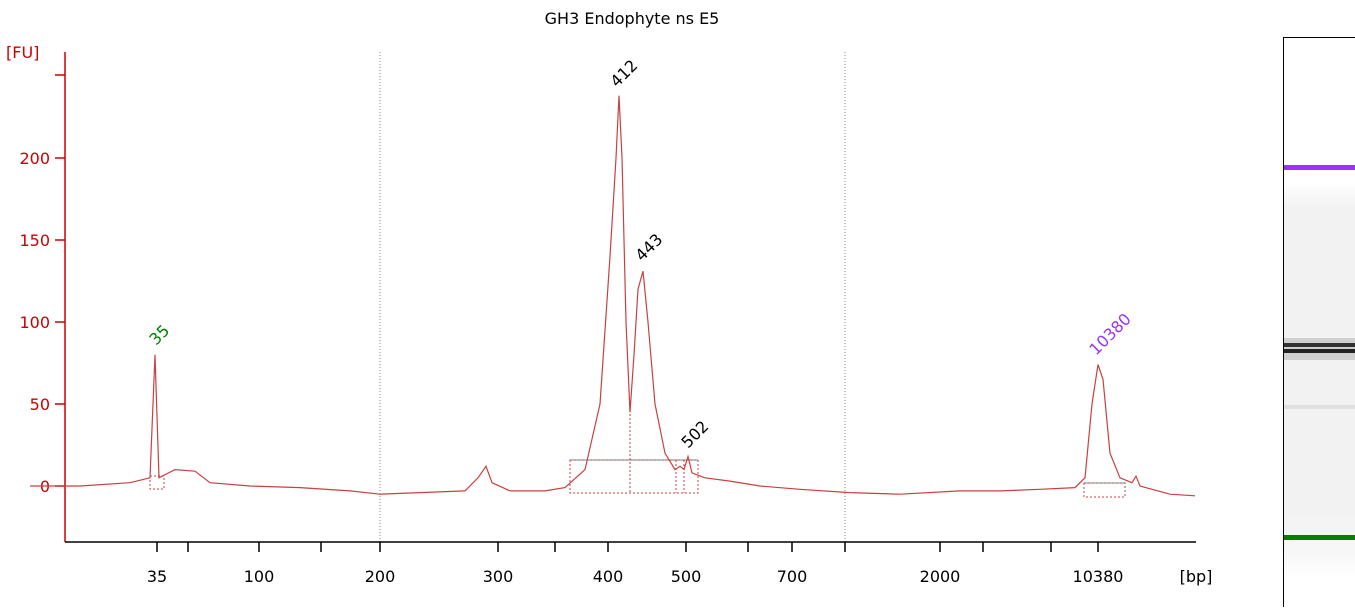 This screenshot has height=612, width=1355. Describe the element at coordinates (40, 404) in the screenshot. I see `y-tick-label-50: 50` at that location.